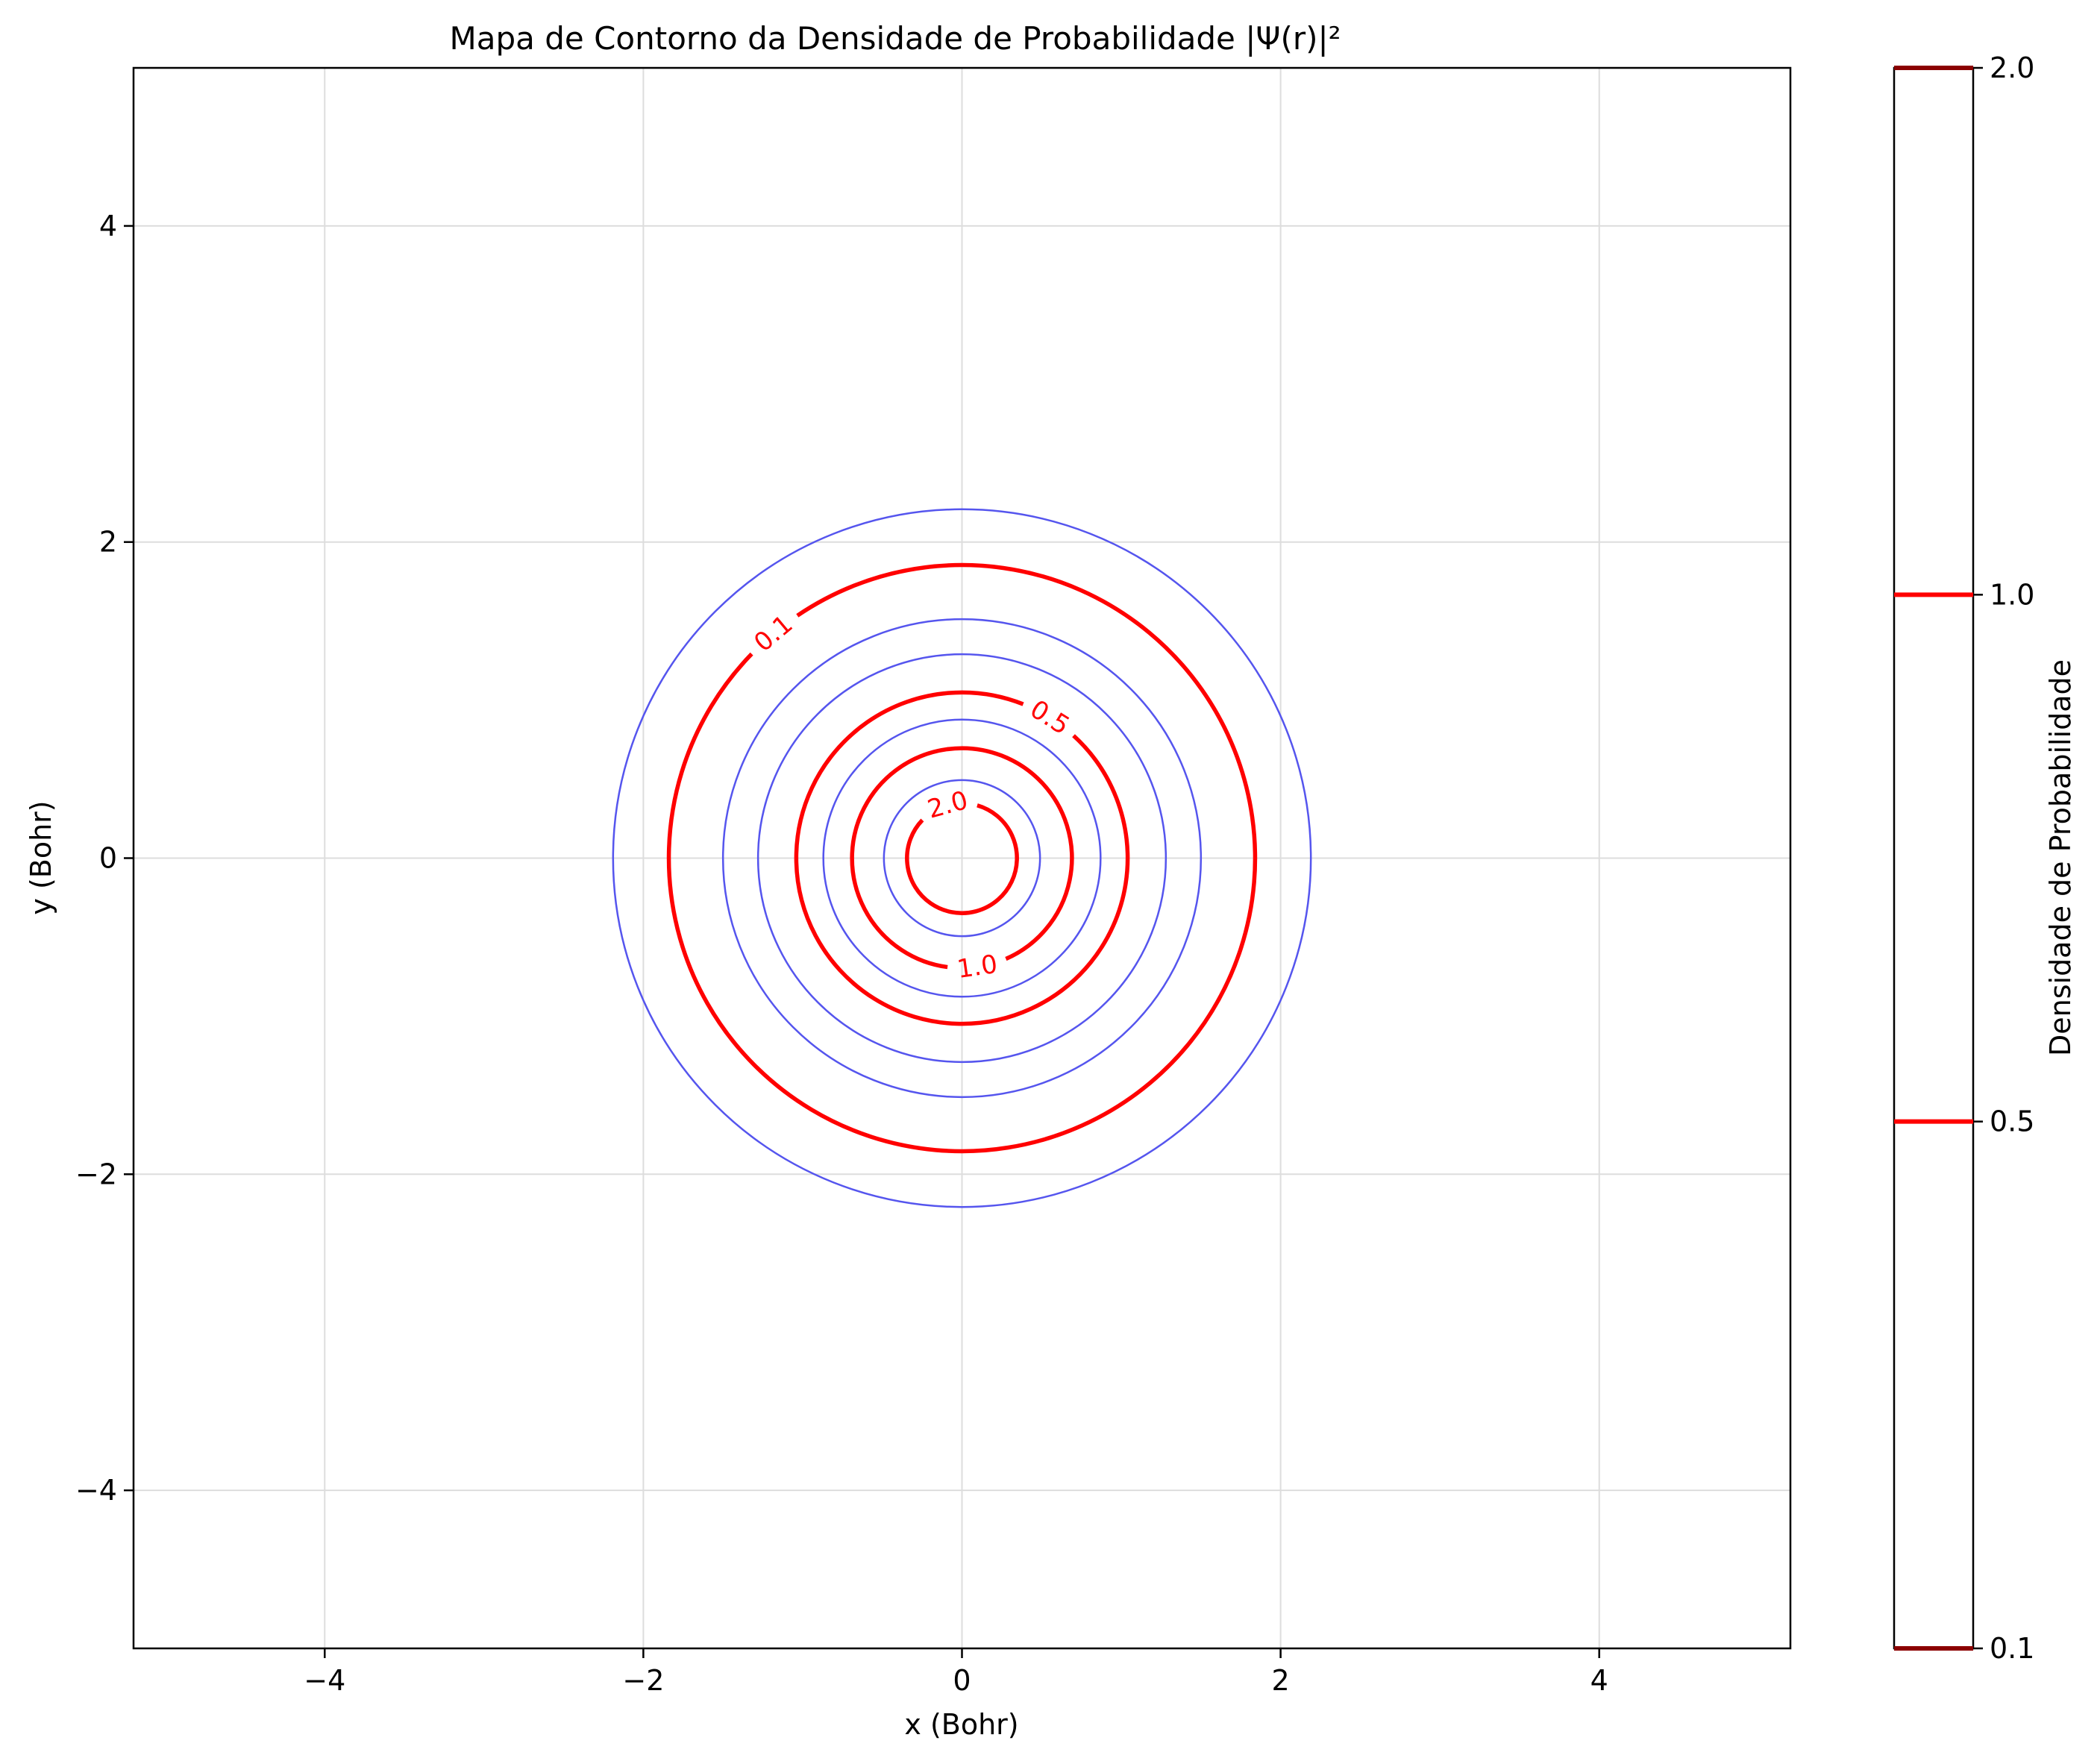 The height and width of the screenshot is (1764, 2100). I want to click on contour-line-0.5, so click(962, 858).